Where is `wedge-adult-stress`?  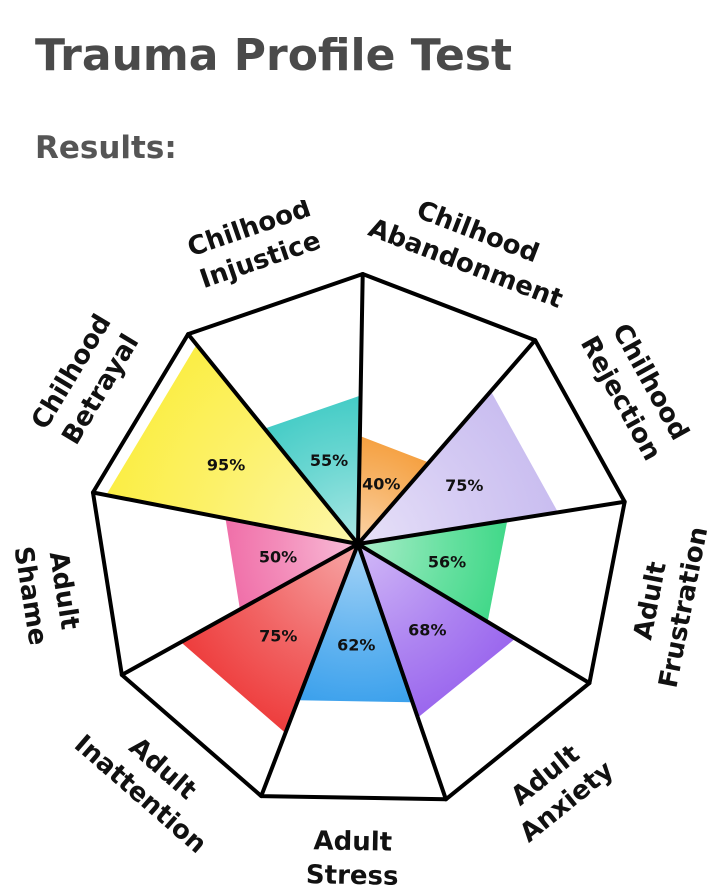 wedge-adult-stress is located at coordinates (355, 623).